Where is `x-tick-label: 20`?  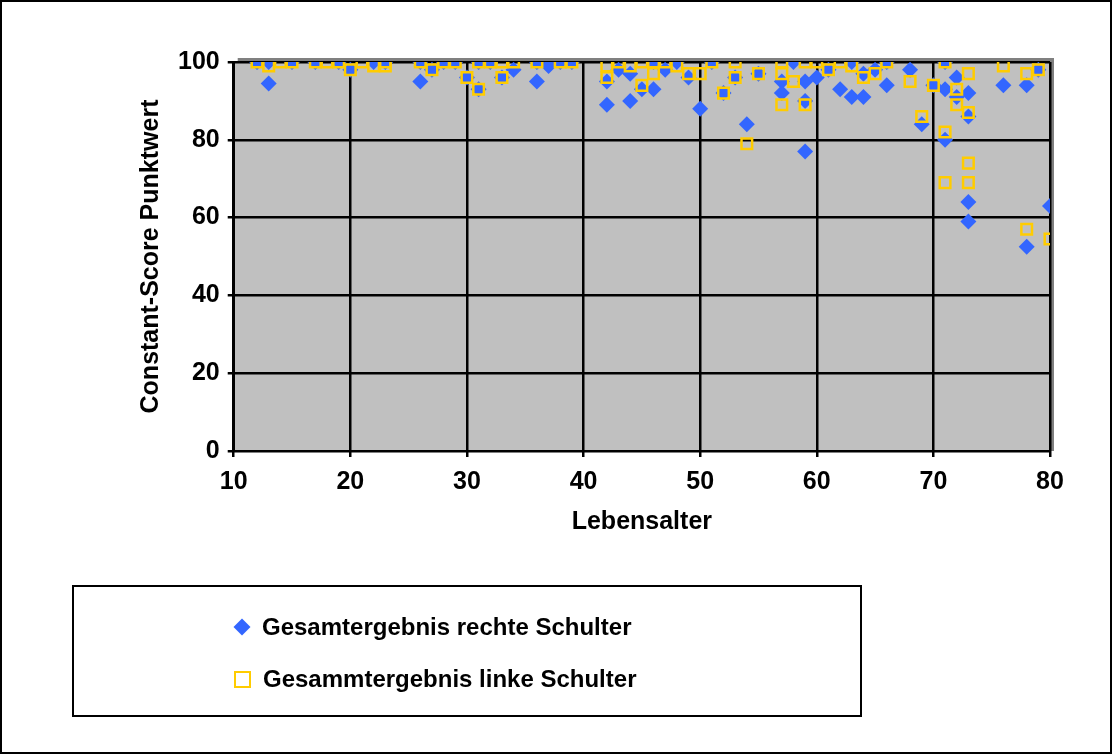 x-tick-label: 20 is located at coordinates (350, 479).